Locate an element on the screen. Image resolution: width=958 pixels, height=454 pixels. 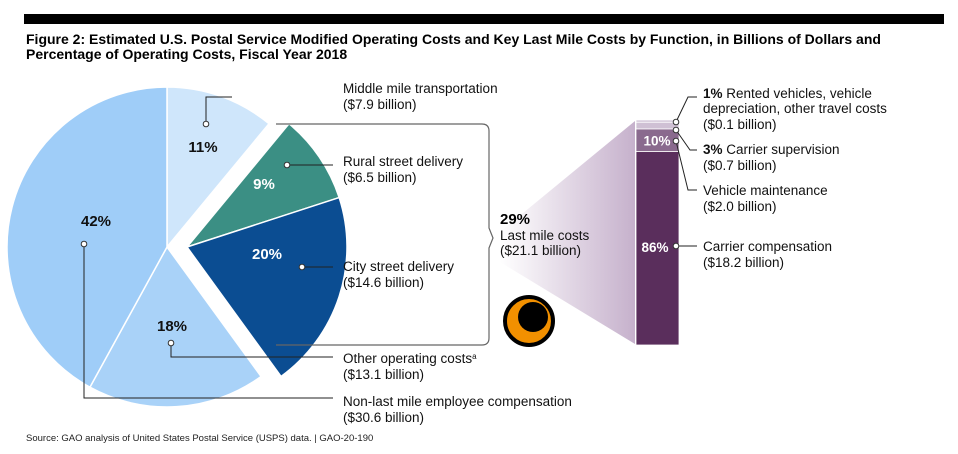
value-compensation: ($18.2 billion) is located at coordinates (743, 262).